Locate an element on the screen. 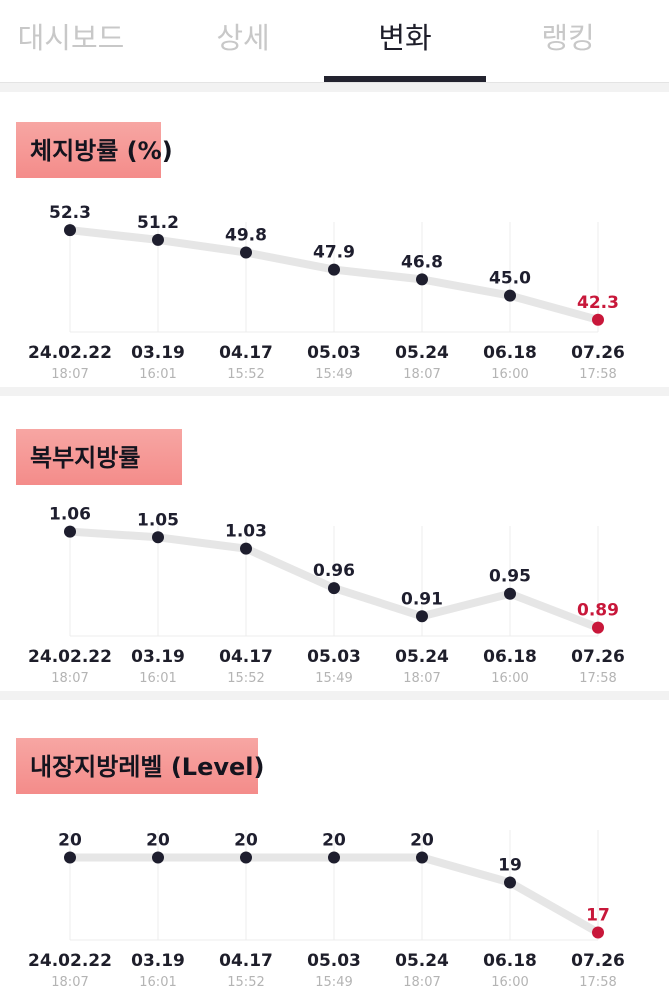 Image resolution: width=669 pixels, height=1000 pixels. chart-title: 복부지방률 is located at coordinates (99, 457).